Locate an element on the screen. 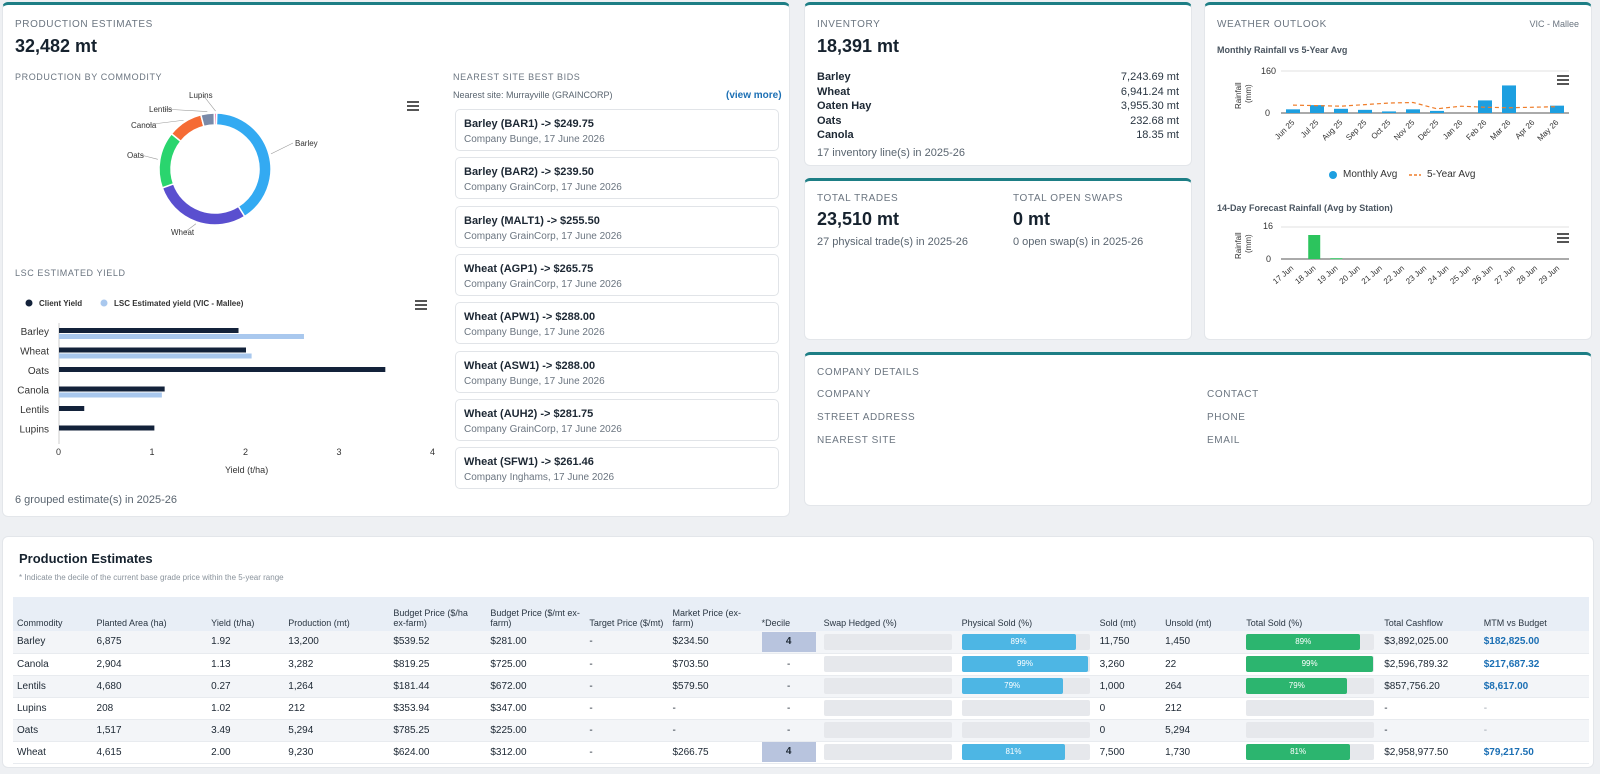 This screenshot has height=774, width=1600. column-header: Target Price ($/mt) is located at coordinates (627, 614).